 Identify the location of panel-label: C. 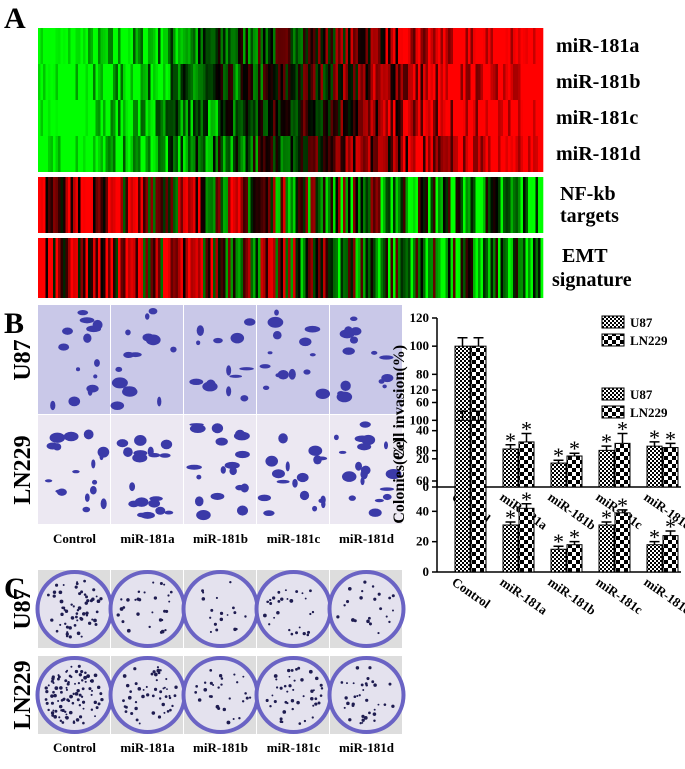
(15, 588).